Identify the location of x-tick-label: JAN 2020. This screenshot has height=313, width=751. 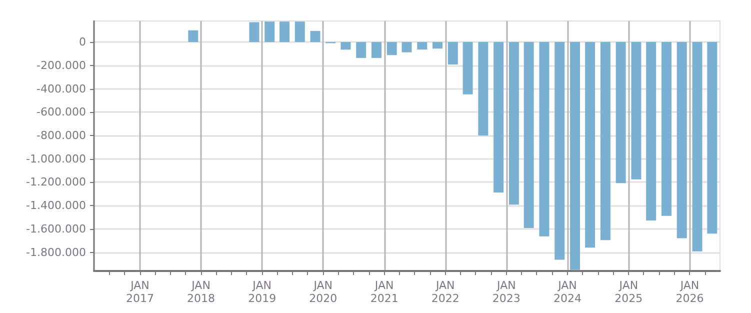
(323, 292).